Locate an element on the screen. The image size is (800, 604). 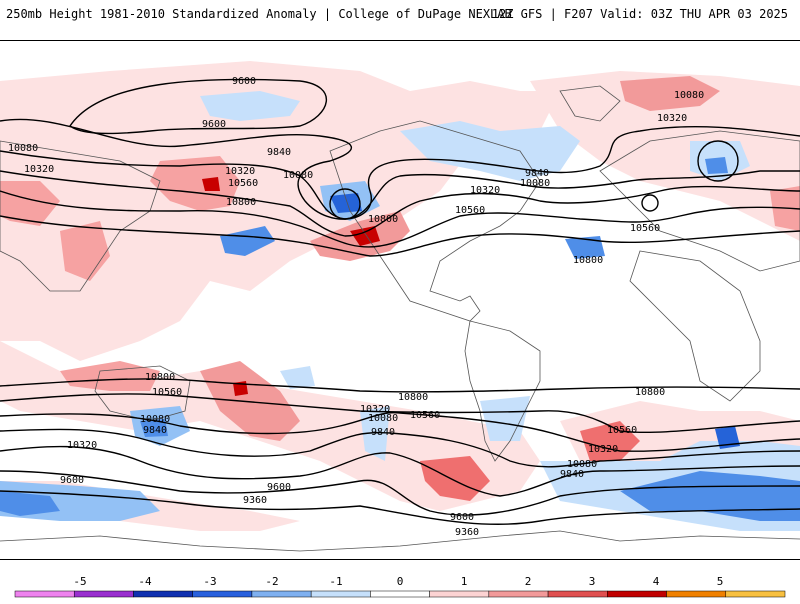
north-america-outline is located at coordinates (435, 221).